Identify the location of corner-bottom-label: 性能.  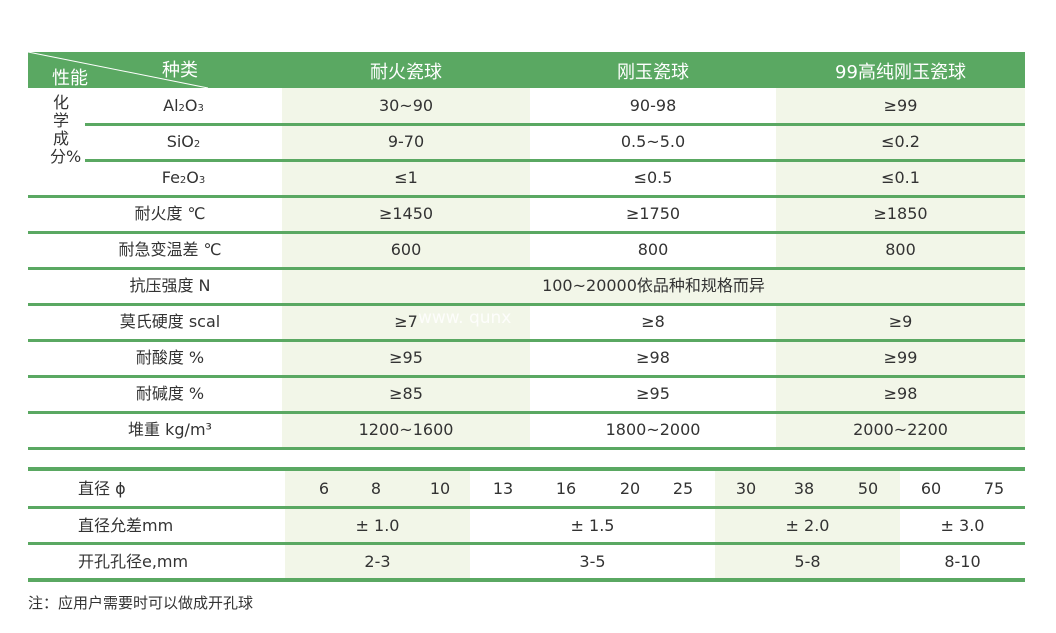
(70, 78).